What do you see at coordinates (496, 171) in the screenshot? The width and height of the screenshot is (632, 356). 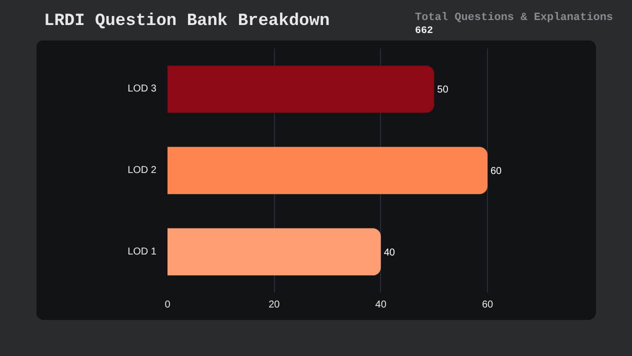 I see `data-label: 60` at bounding box center [496, 171].